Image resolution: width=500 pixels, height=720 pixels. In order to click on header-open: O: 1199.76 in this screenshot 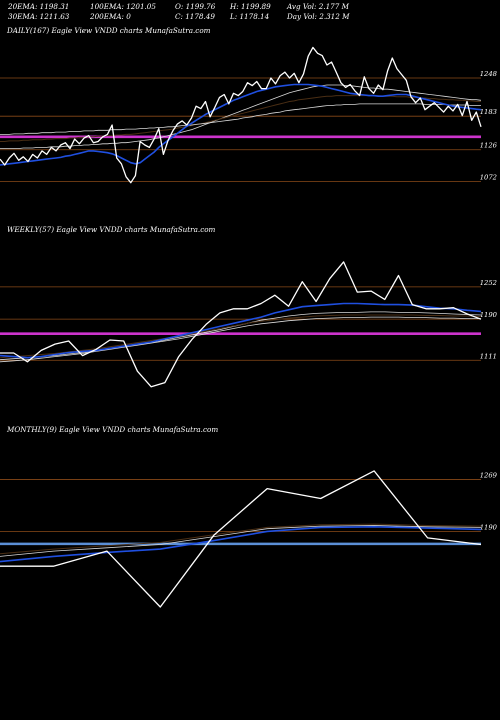, I will do `click(195, 6)`.